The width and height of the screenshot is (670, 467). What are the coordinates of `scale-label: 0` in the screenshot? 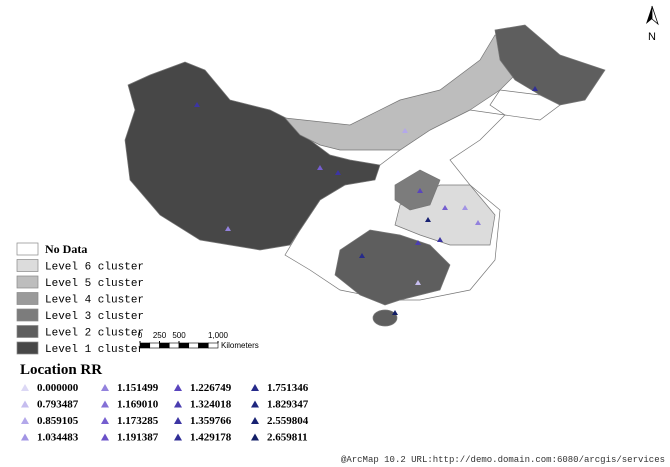 It's located at (140, 335).